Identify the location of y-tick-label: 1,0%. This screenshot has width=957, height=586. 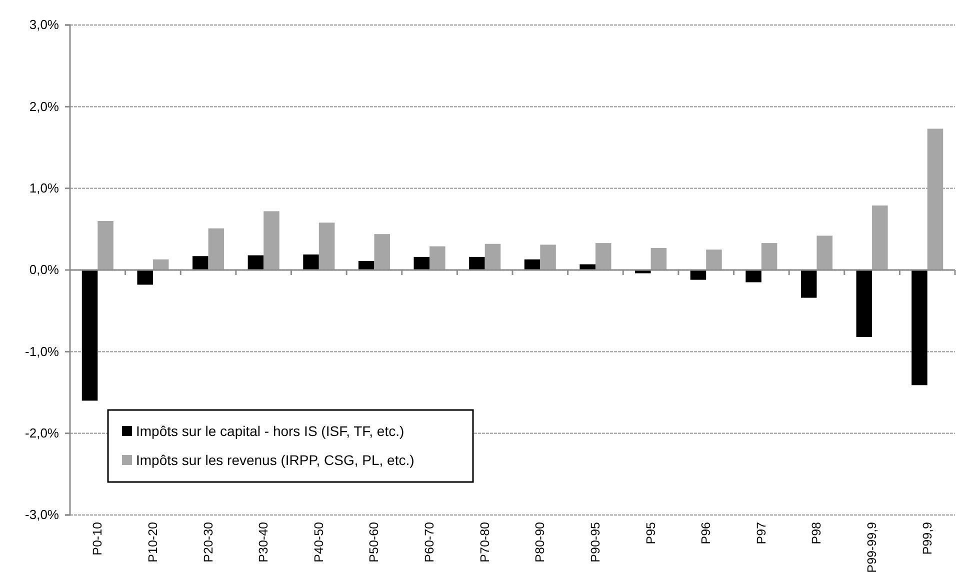
(44, 188).